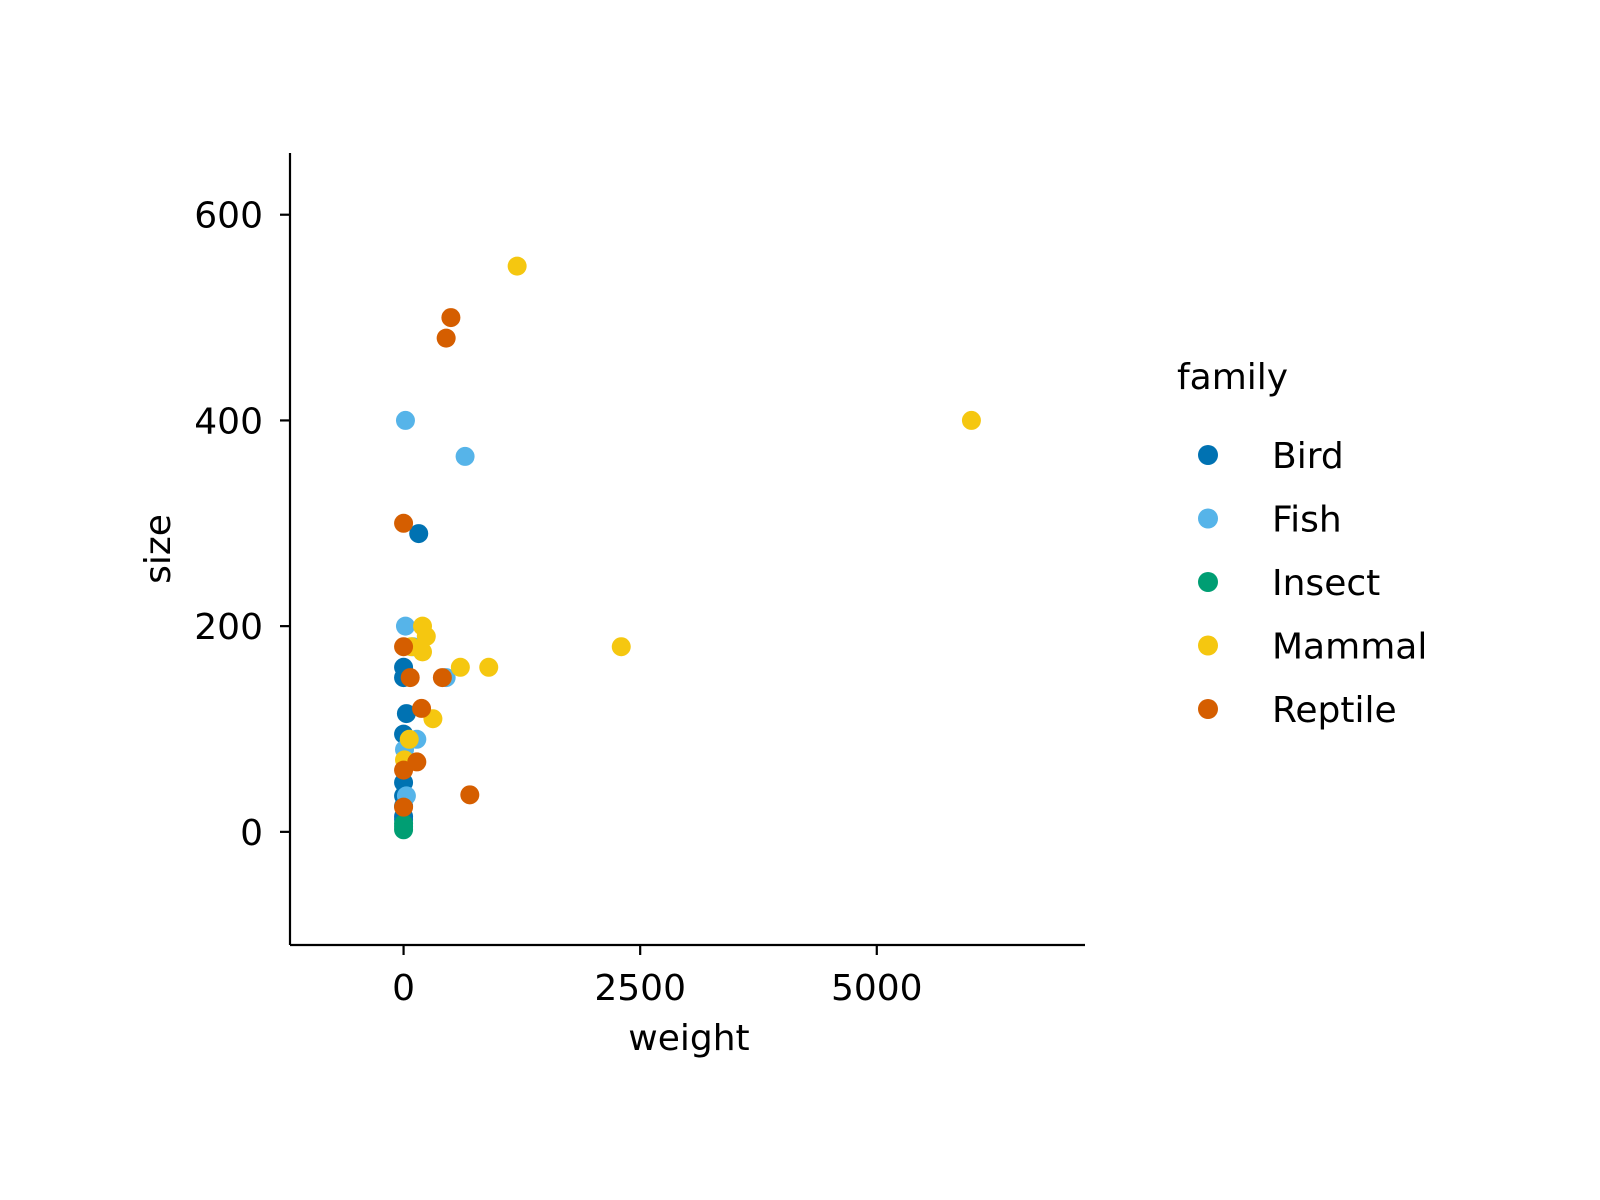 This screenshot has width=1600, height=1200. I want to click on legend: family Bird Fish Insect Mammal Reptile, so click(1302, 544).